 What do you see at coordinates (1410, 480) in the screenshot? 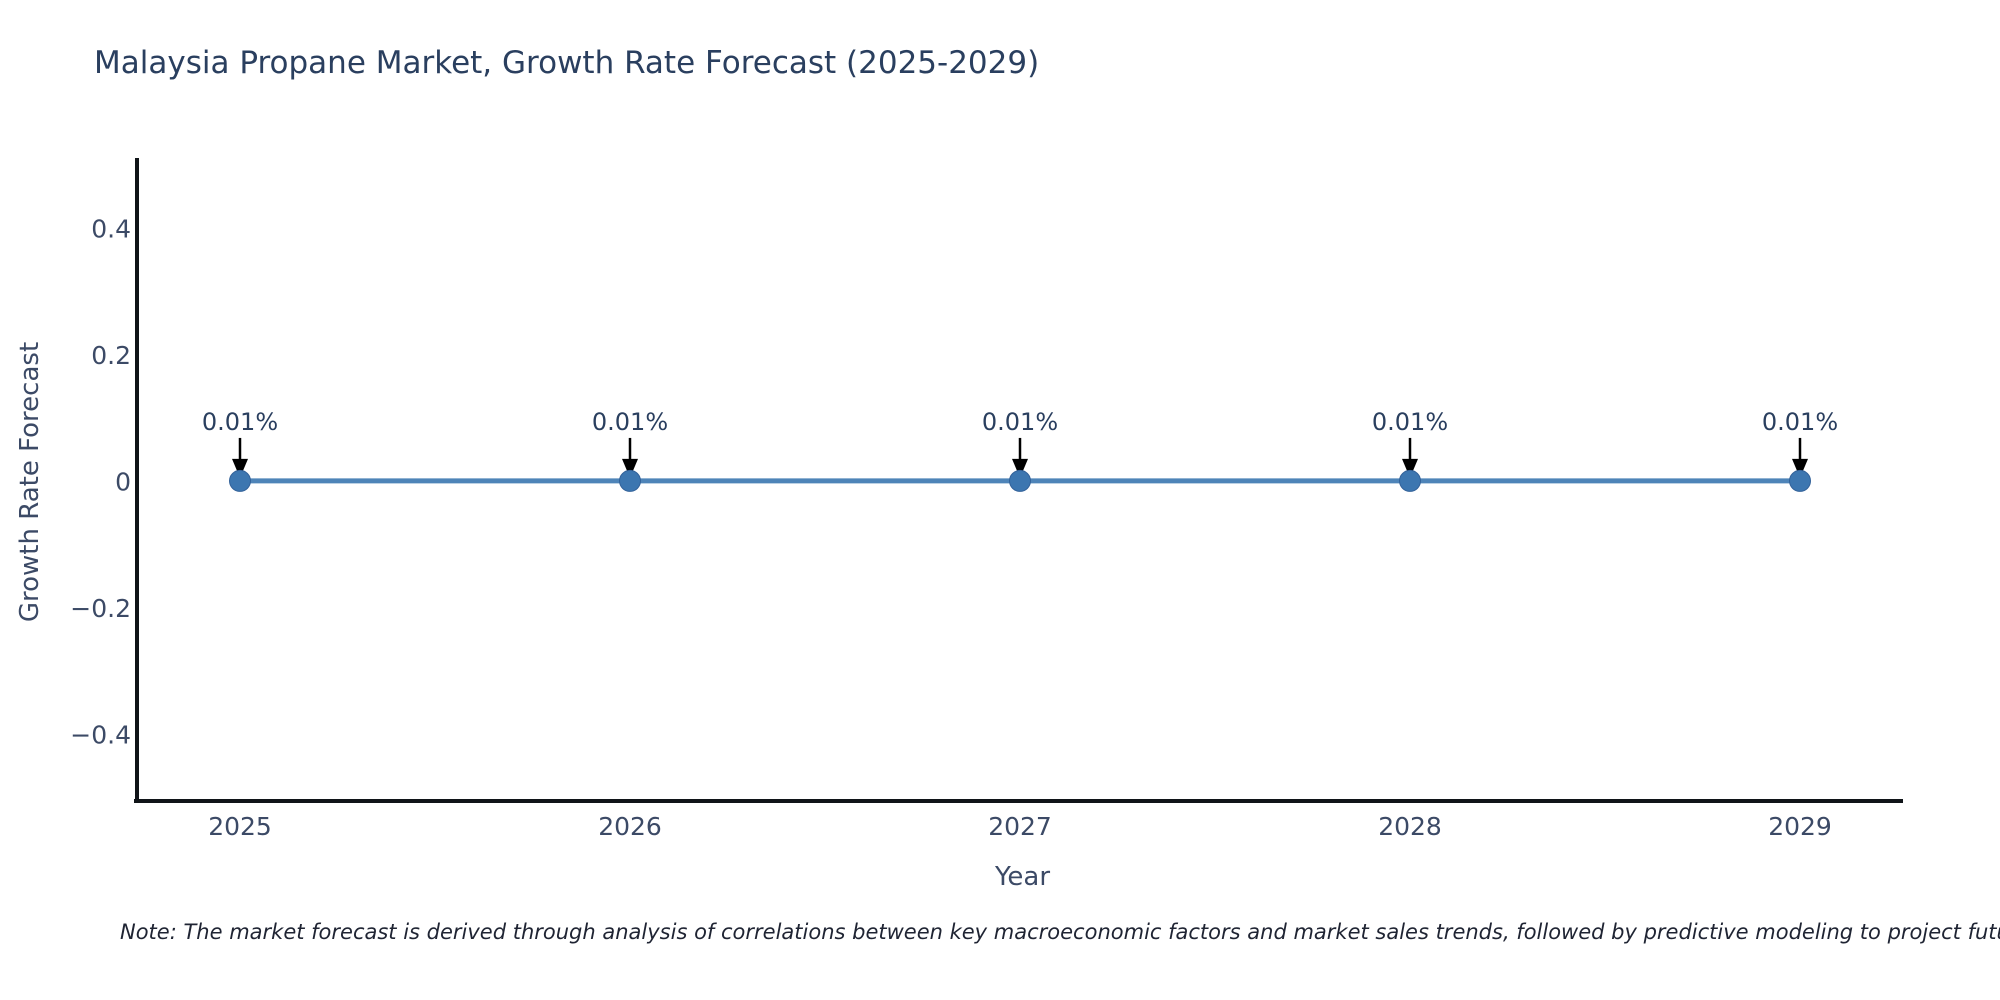
I see `data-point-2028` at bounding box center [1410, 480].